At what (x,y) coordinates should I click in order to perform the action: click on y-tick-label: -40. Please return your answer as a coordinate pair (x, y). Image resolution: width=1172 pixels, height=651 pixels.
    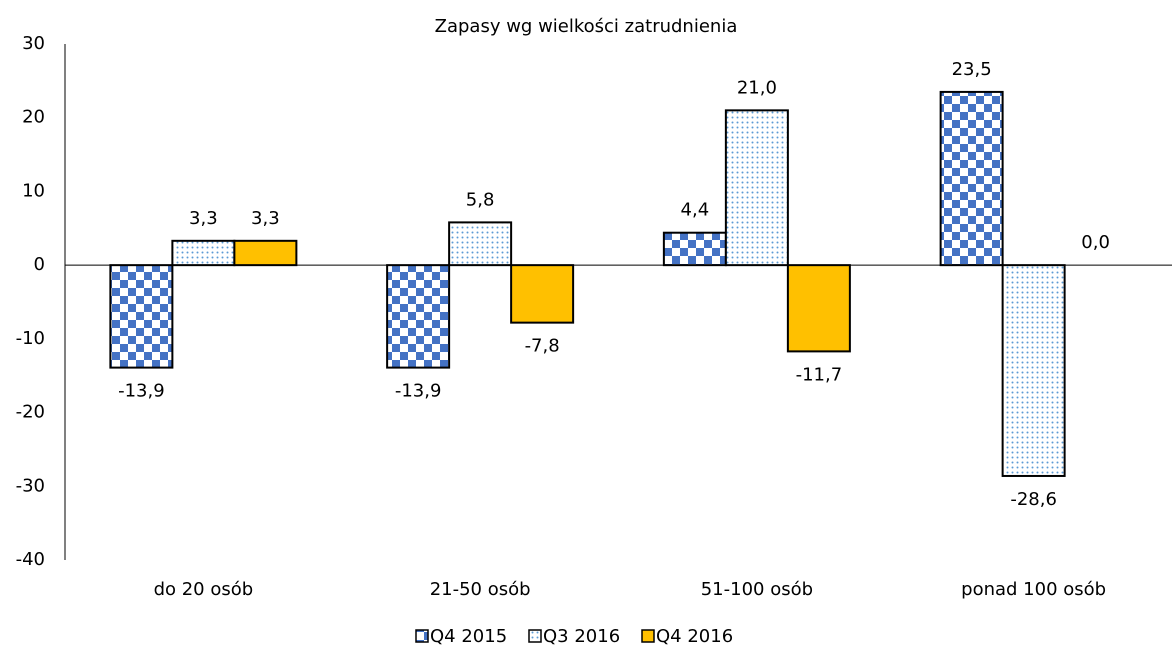
    Looking at the image, I should click on (30, 559).